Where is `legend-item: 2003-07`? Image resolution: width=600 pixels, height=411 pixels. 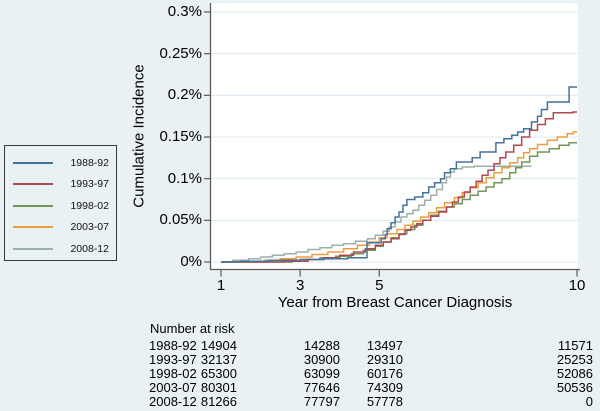
legend-item: 2003-07 is located at coordinates (60, 228).